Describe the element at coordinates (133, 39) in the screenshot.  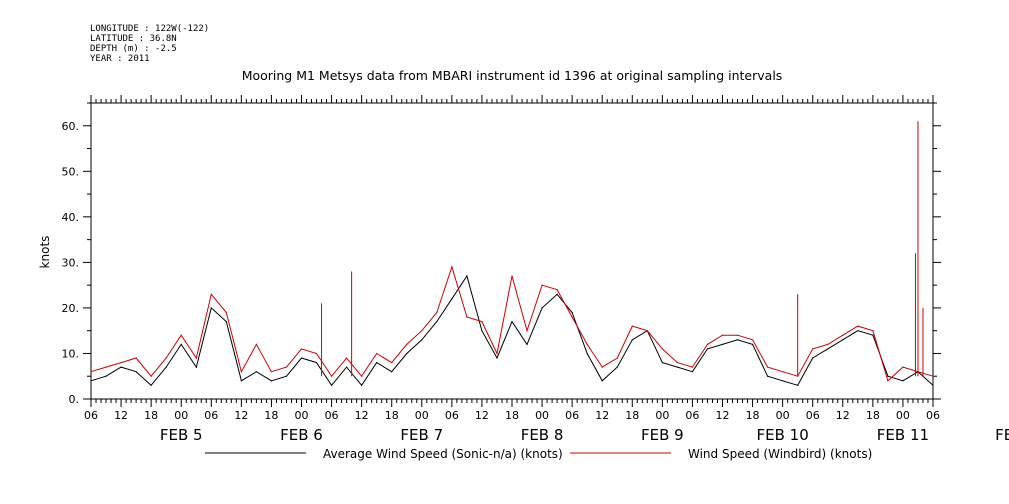
I see `latitude-label: LATITUDE : 36.8N` at that location.